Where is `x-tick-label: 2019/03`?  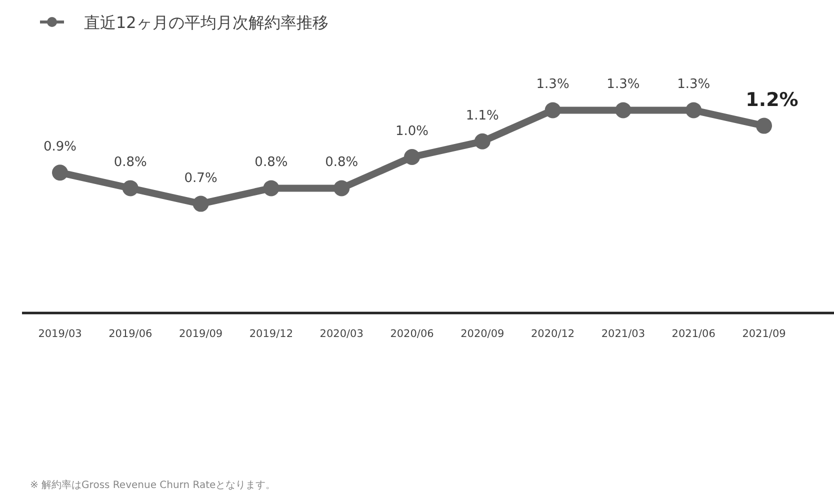
x-tick-label: 2019/03 is located at coordinates (60, 334).